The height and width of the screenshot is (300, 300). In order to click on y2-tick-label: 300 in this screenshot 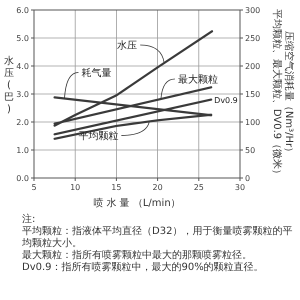, I will do `click(252, 10)`.